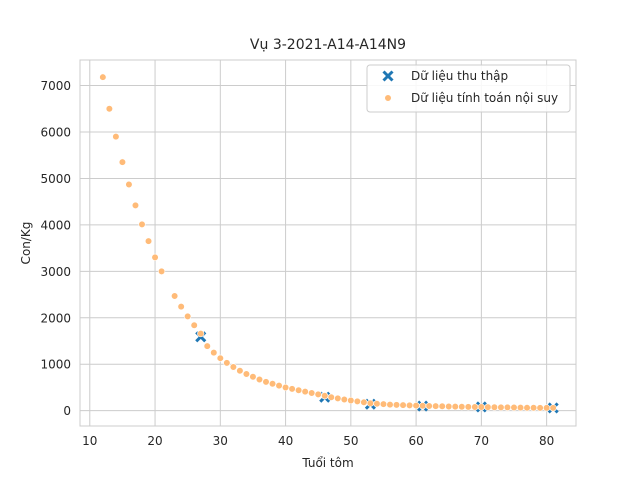  I want to click on y-tick-label: 6000, so click(55, 132).